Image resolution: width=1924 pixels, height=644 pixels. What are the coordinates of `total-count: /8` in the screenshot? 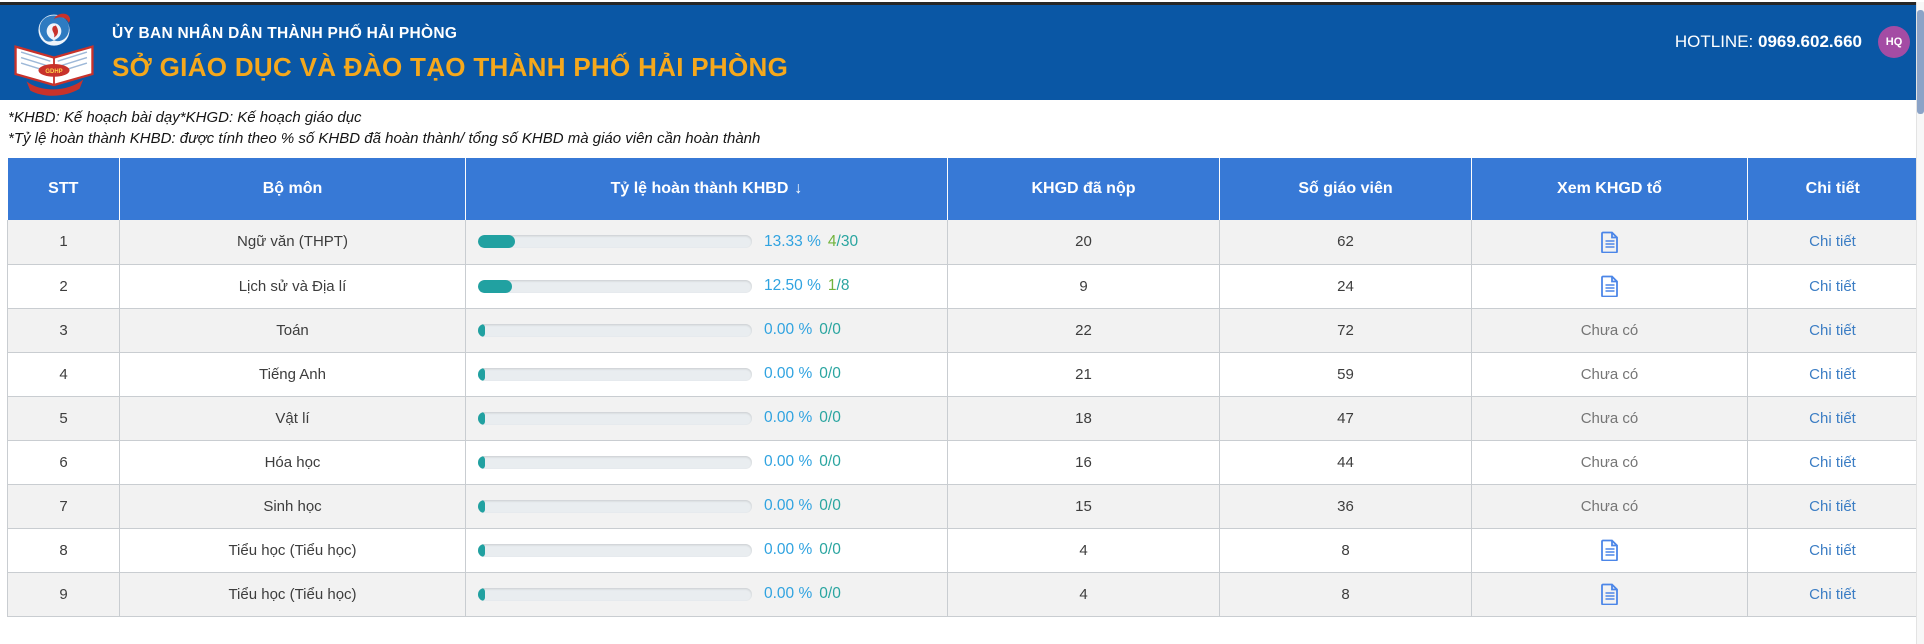 It's located at (843, 285).